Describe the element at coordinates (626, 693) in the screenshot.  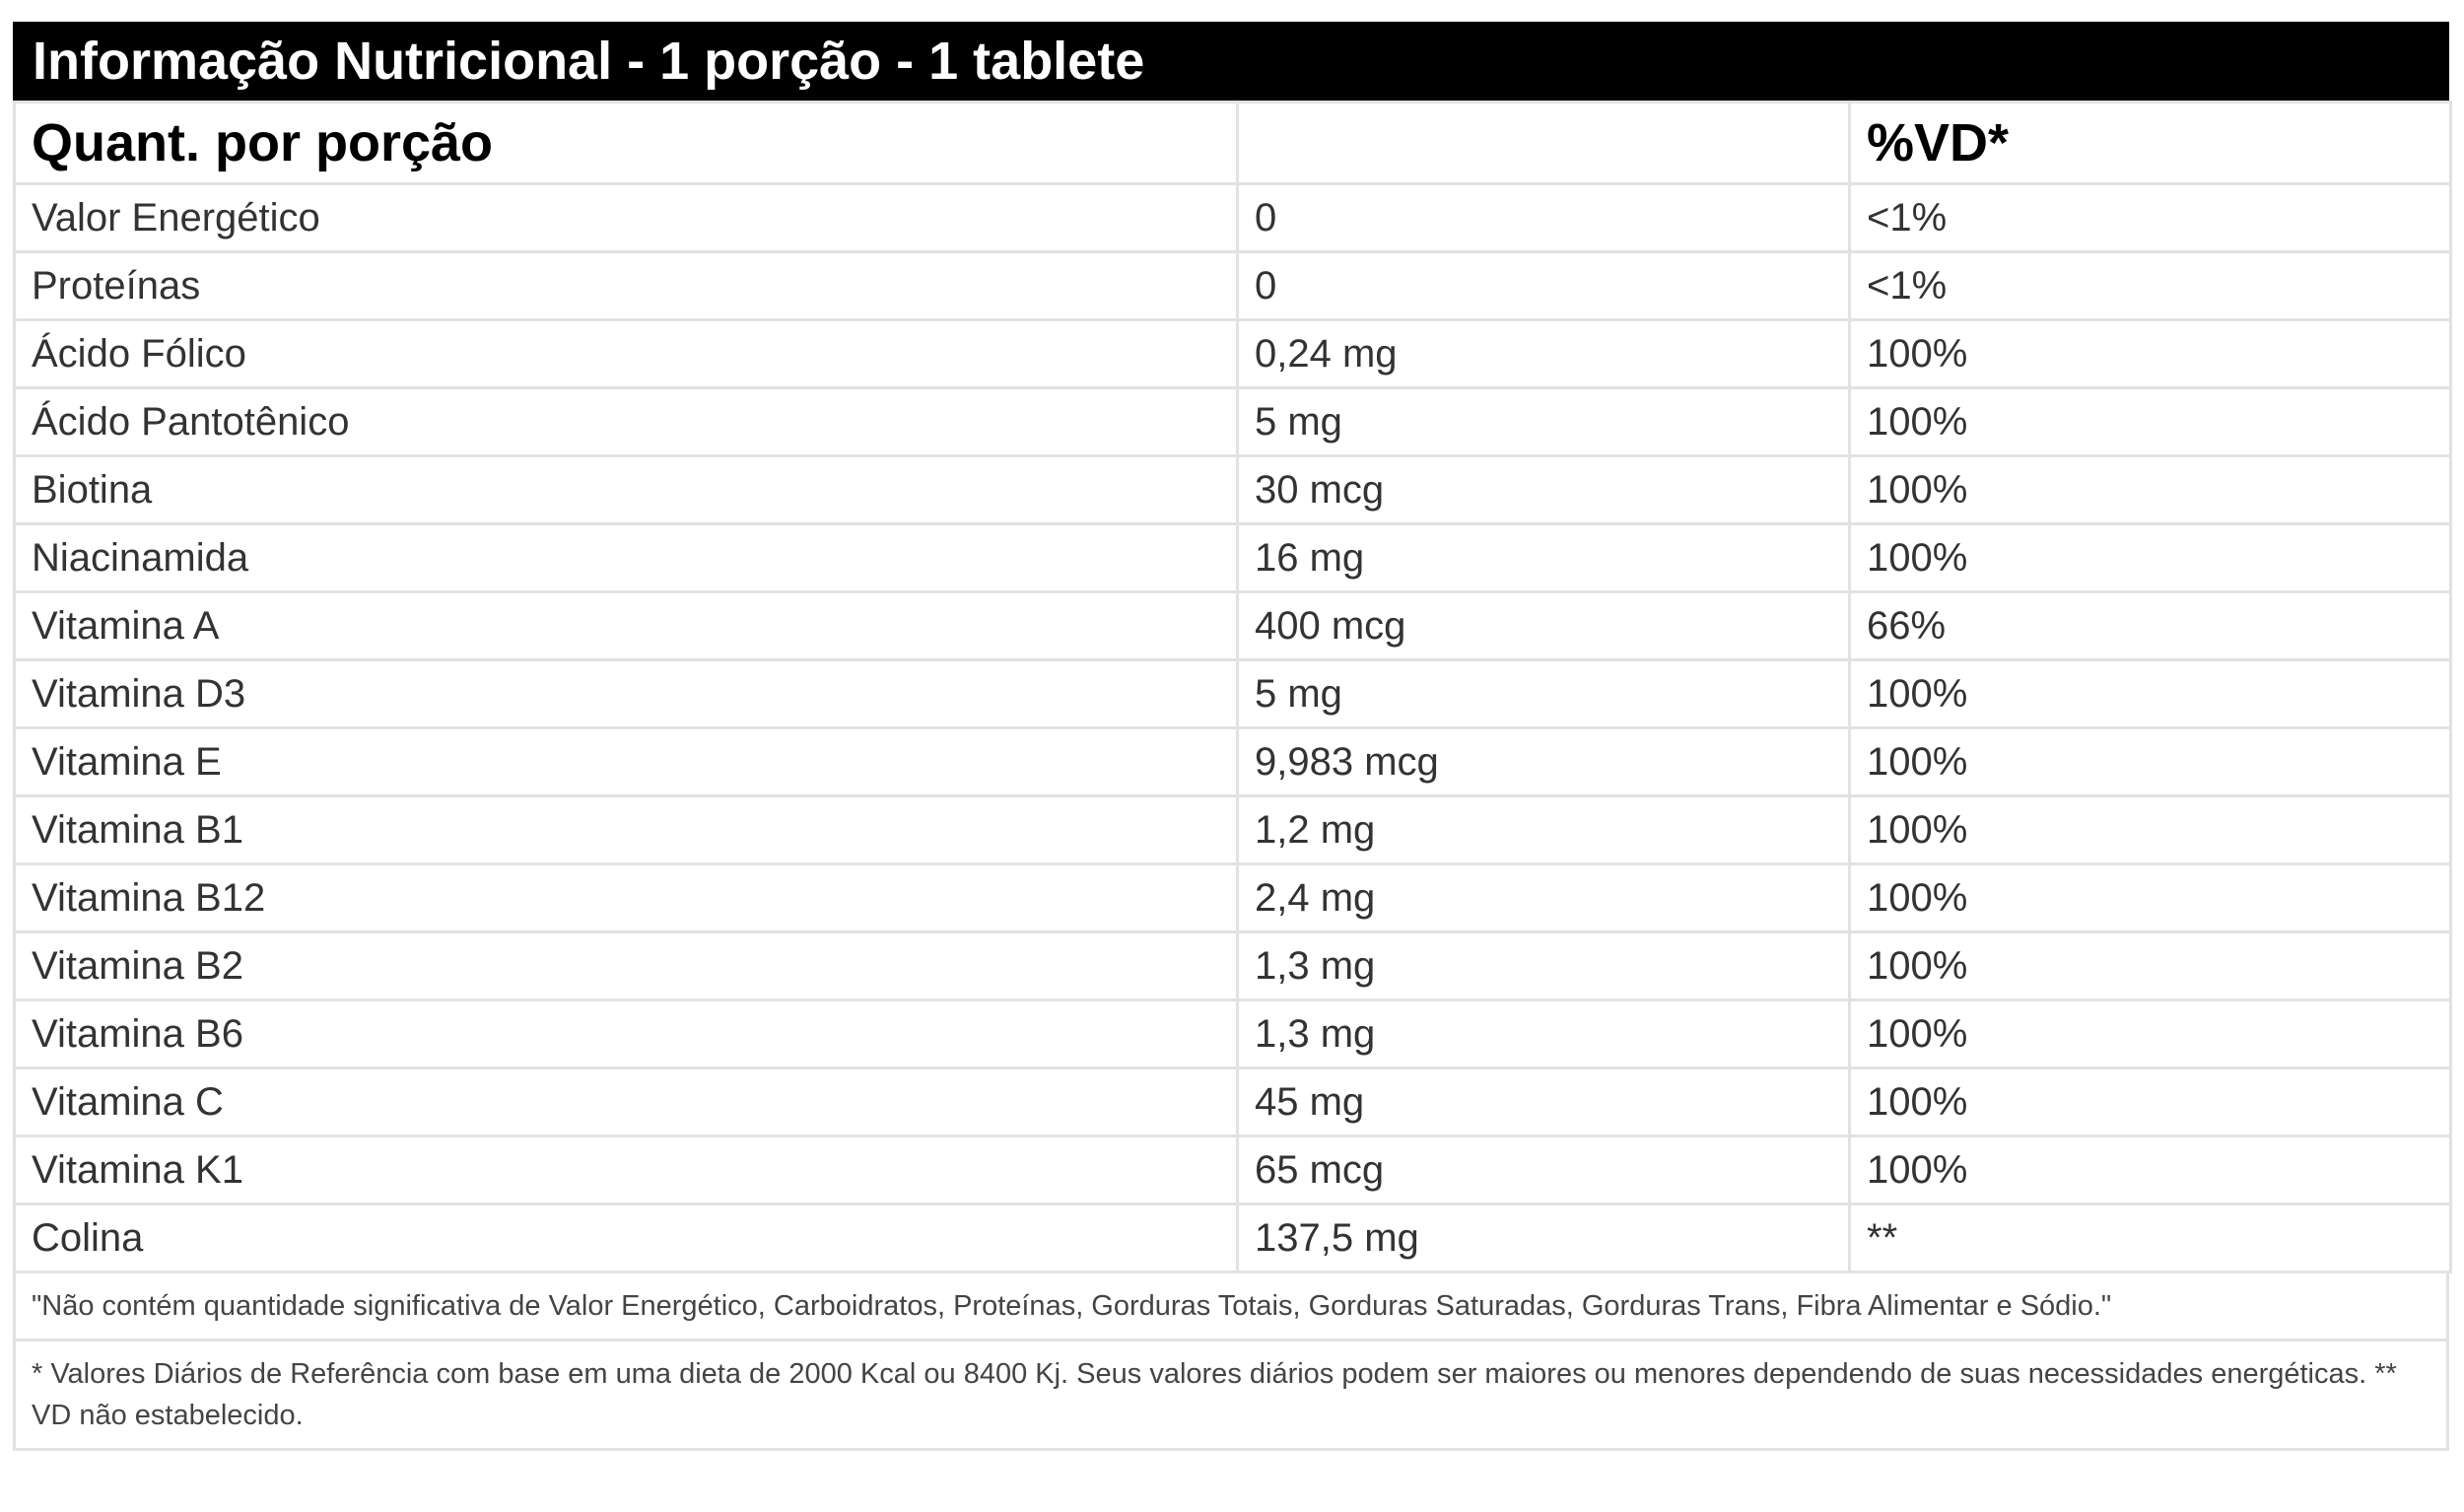
I see `cell: Vitamina D3` at that location.